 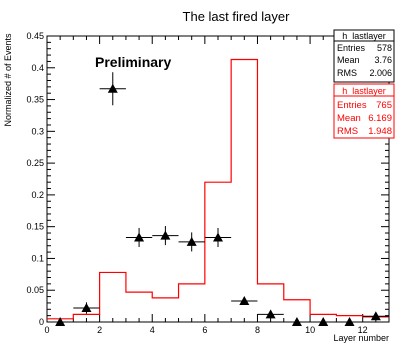 What do you see at coordinates (8, 80) in the screenshot?
I see `y-axis-label: Normalized # of Events` at bounding box center [8, 80].